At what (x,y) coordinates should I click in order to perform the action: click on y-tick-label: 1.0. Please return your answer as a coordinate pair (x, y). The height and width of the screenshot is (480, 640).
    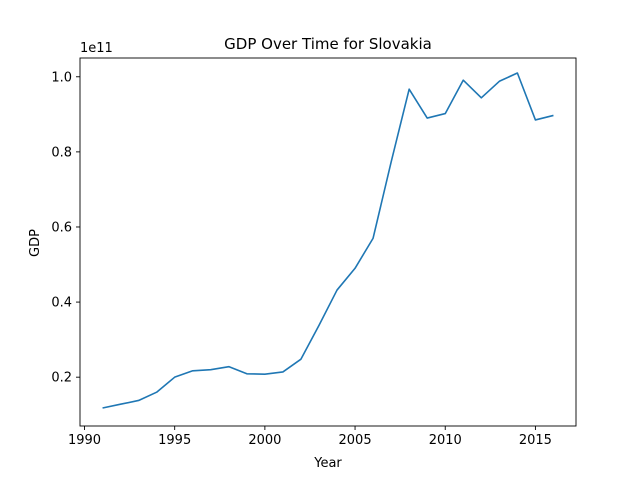
    Looking at the image, I should click on (61, 77).